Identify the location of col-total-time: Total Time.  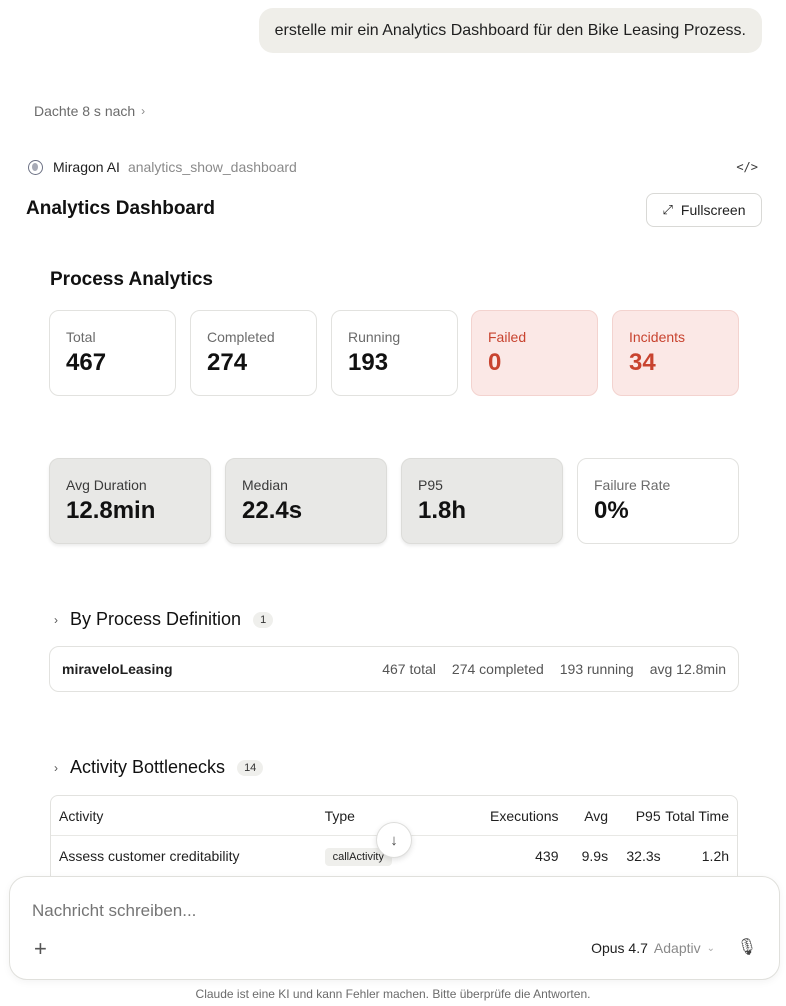
(697, 815).